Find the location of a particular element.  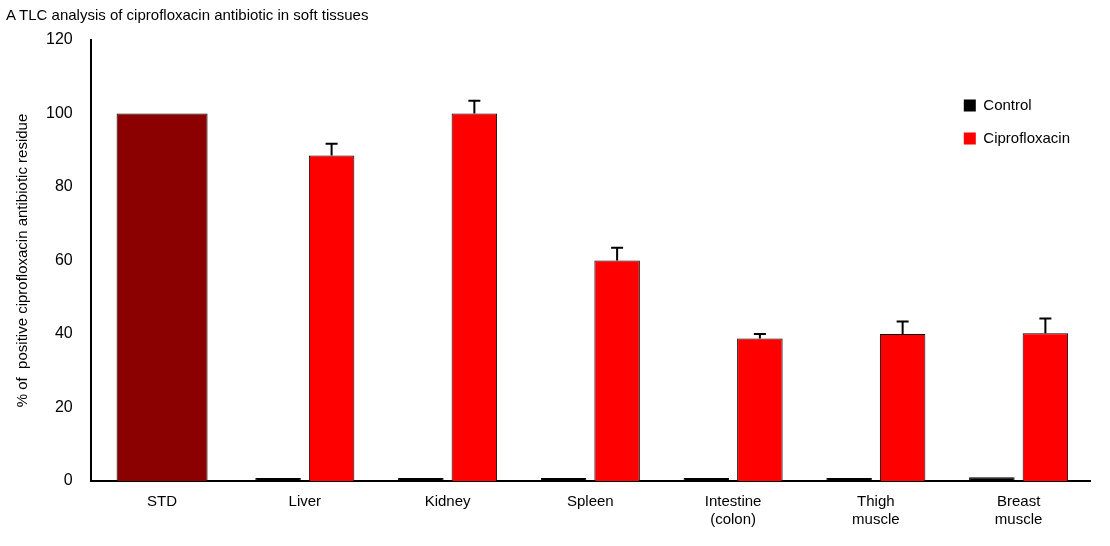

y-tick-label: 20 is located at coordinates (63, 406).